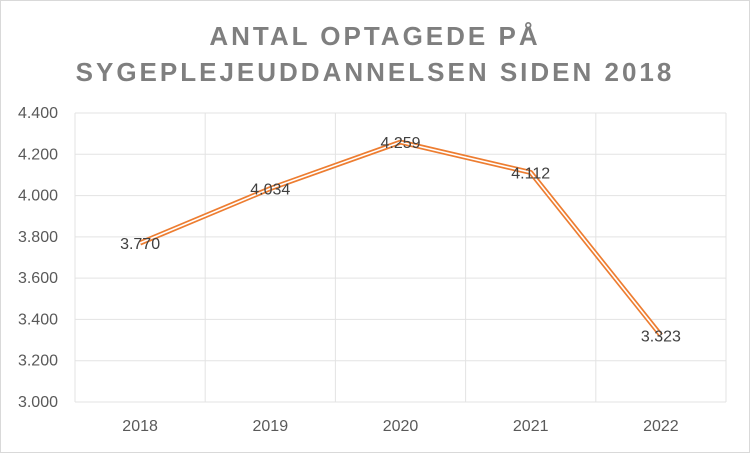 The height and width of the screenshot is (453, 750). I want to click on data-label: 4.259, so click(400, 143).